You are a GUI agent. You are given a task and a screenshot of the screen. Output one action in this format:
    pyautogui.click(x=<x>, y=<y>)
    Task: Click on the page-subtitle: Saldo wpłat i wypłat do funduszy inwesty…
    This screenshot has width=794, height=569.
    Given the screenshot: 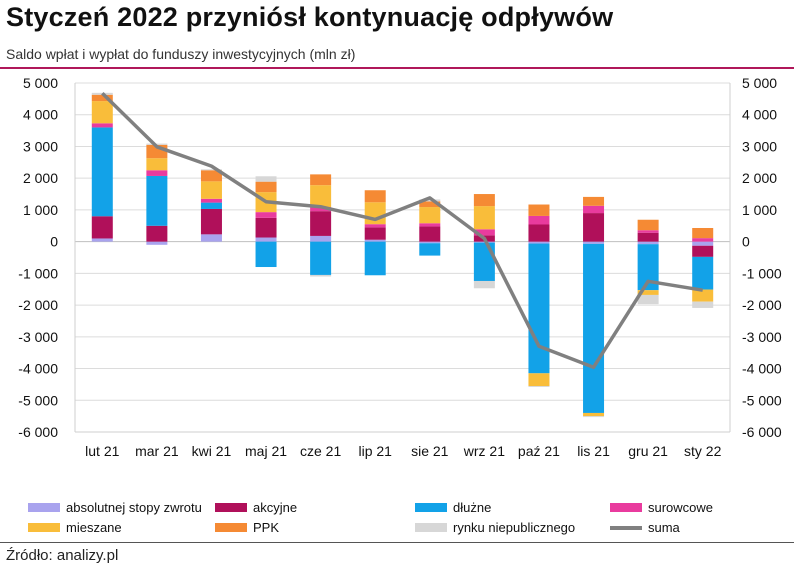 What is the action you would take?
    pyautogui.click(x=181, y=54)
    